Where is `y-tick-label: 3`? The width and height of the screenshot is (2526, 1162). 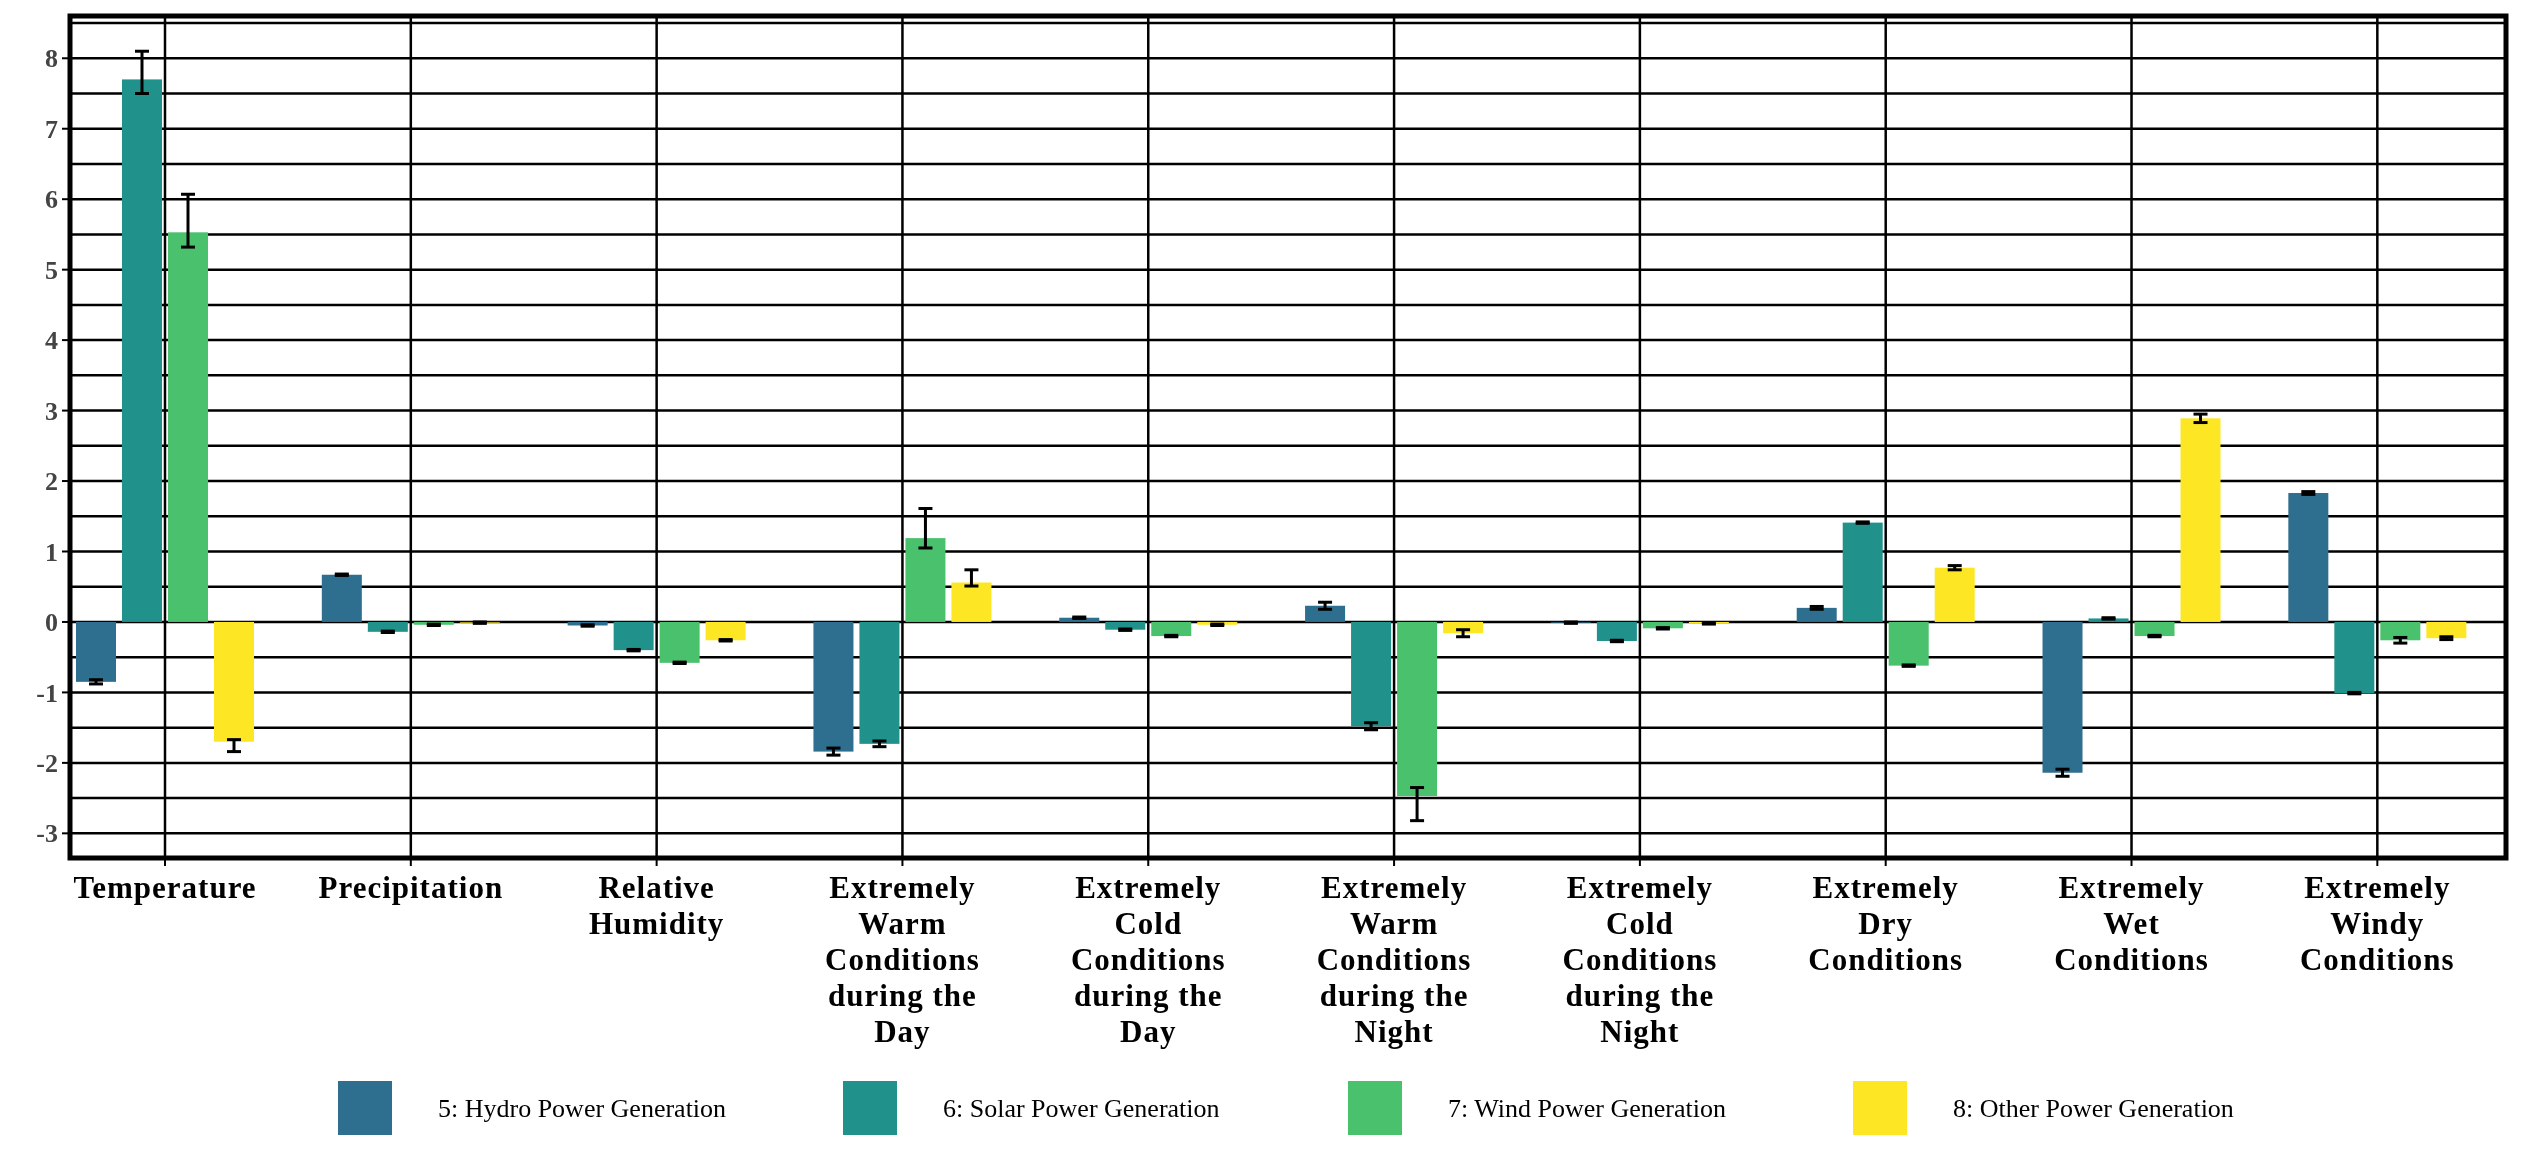 y-tick-label: 3 is located at coordinates (51, 411).